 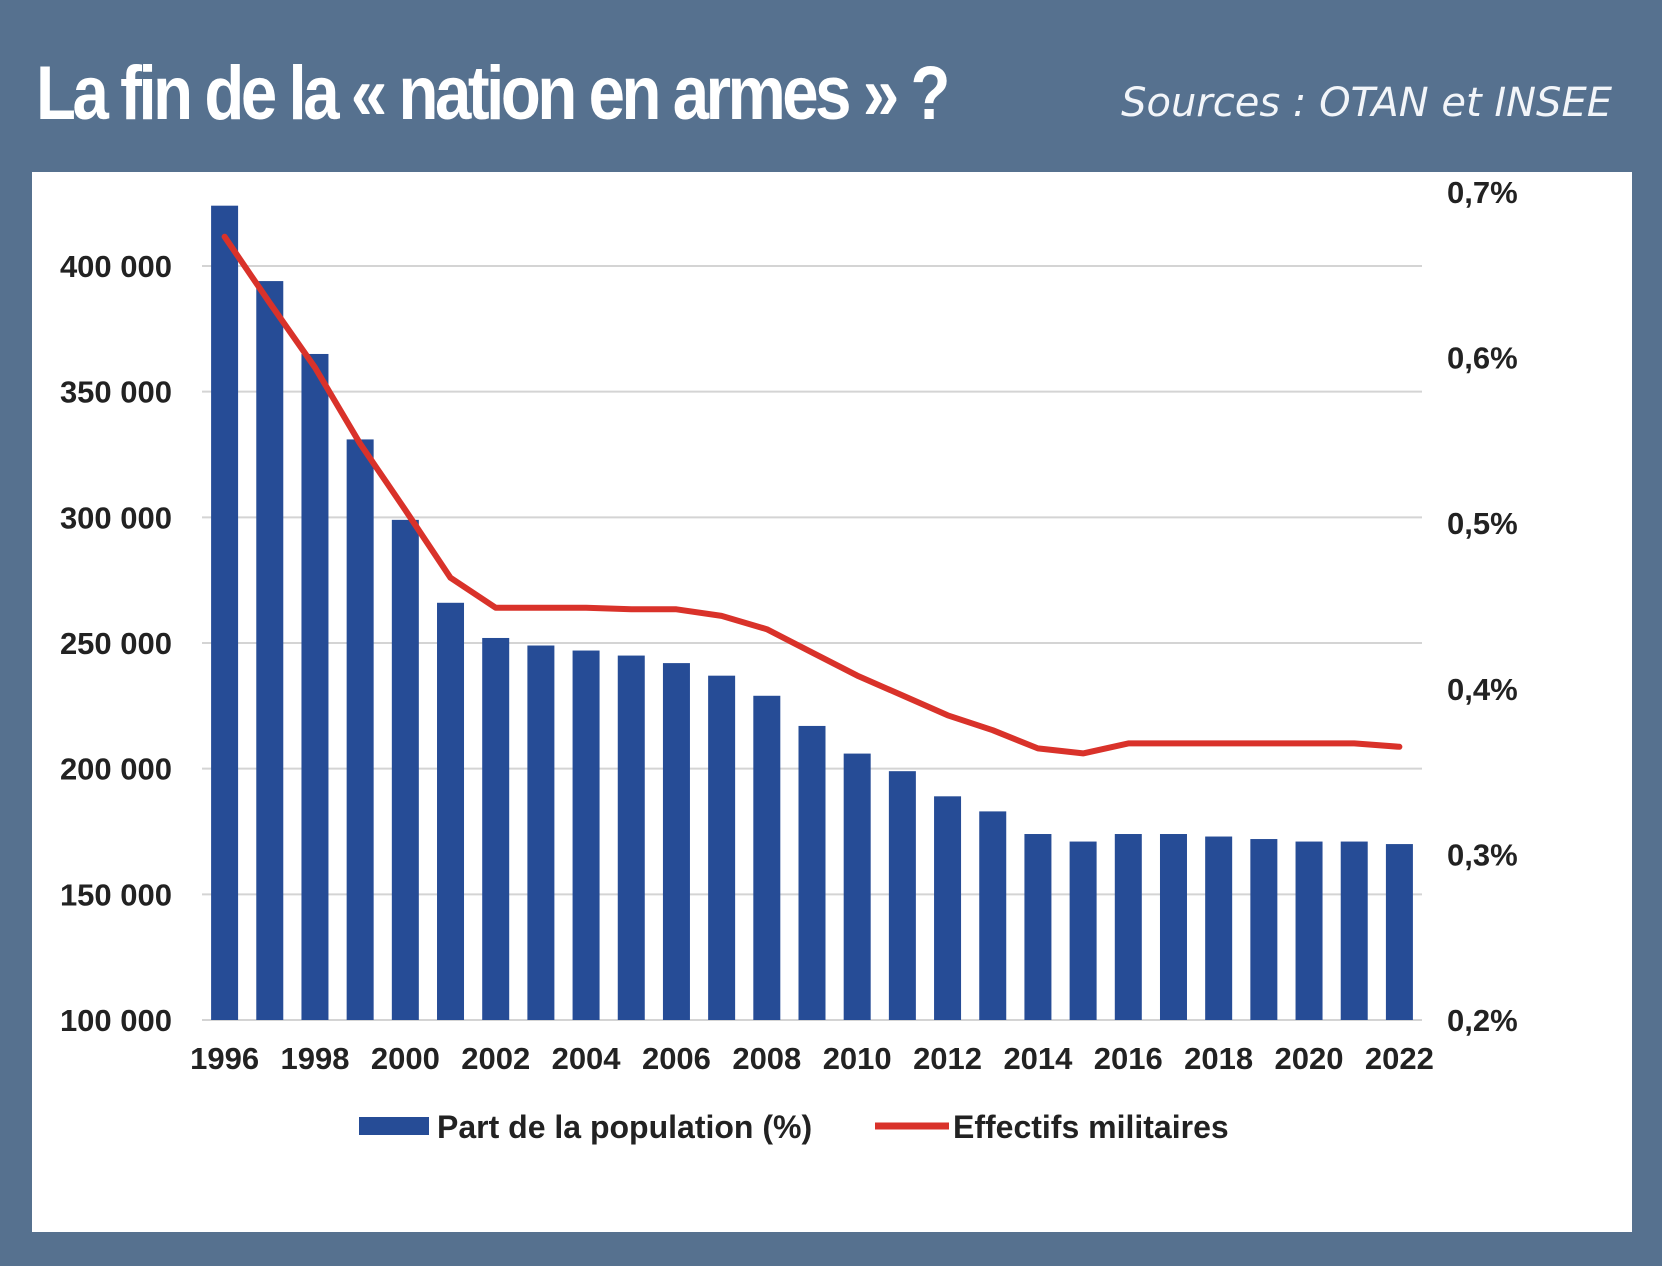 I want to click on legend-label-line: Effectifs militaires, so click(x=1091, y=1127).